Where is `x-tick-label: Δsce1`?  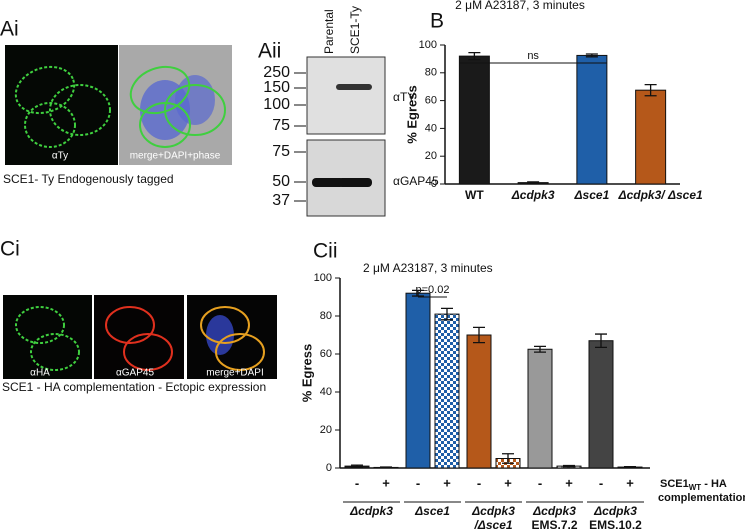 x-tick-label: Δsce1 is located at coordinates (591, 195).